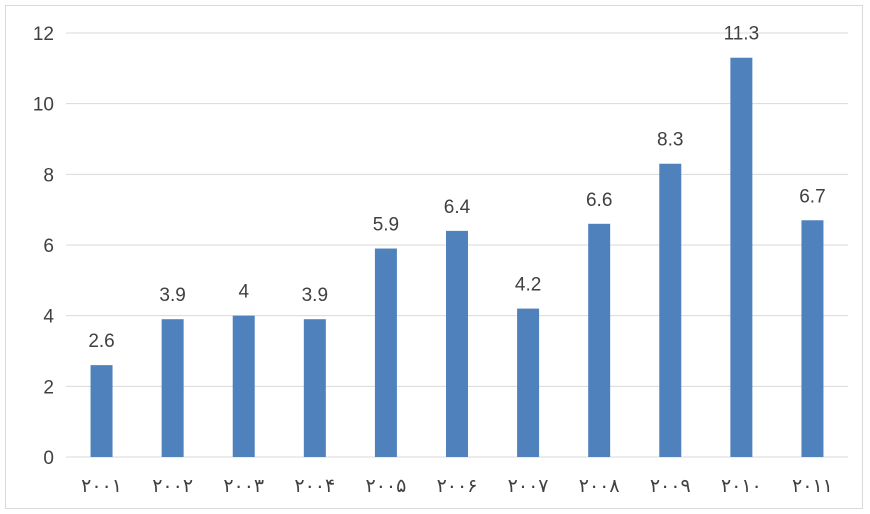 The image size is (870, 514). Describe the element at coordinates (457, 207) in the screenshot. I see `data-label: 6.4` at that location.